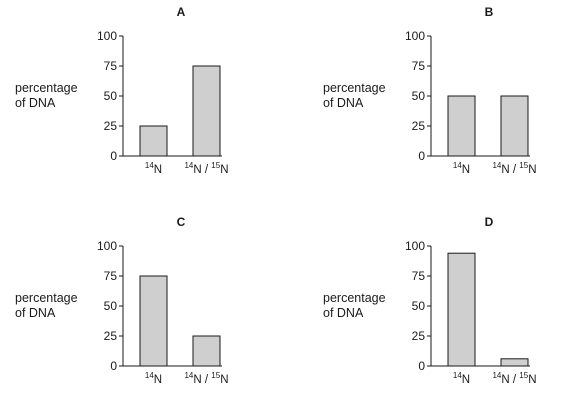 Image resolution: width=585 pixels, height=404 pixels. What do you see at coordinates (181, 222) in the screenshot?
I see `chart-title: C` at bounding box center [181, 222].